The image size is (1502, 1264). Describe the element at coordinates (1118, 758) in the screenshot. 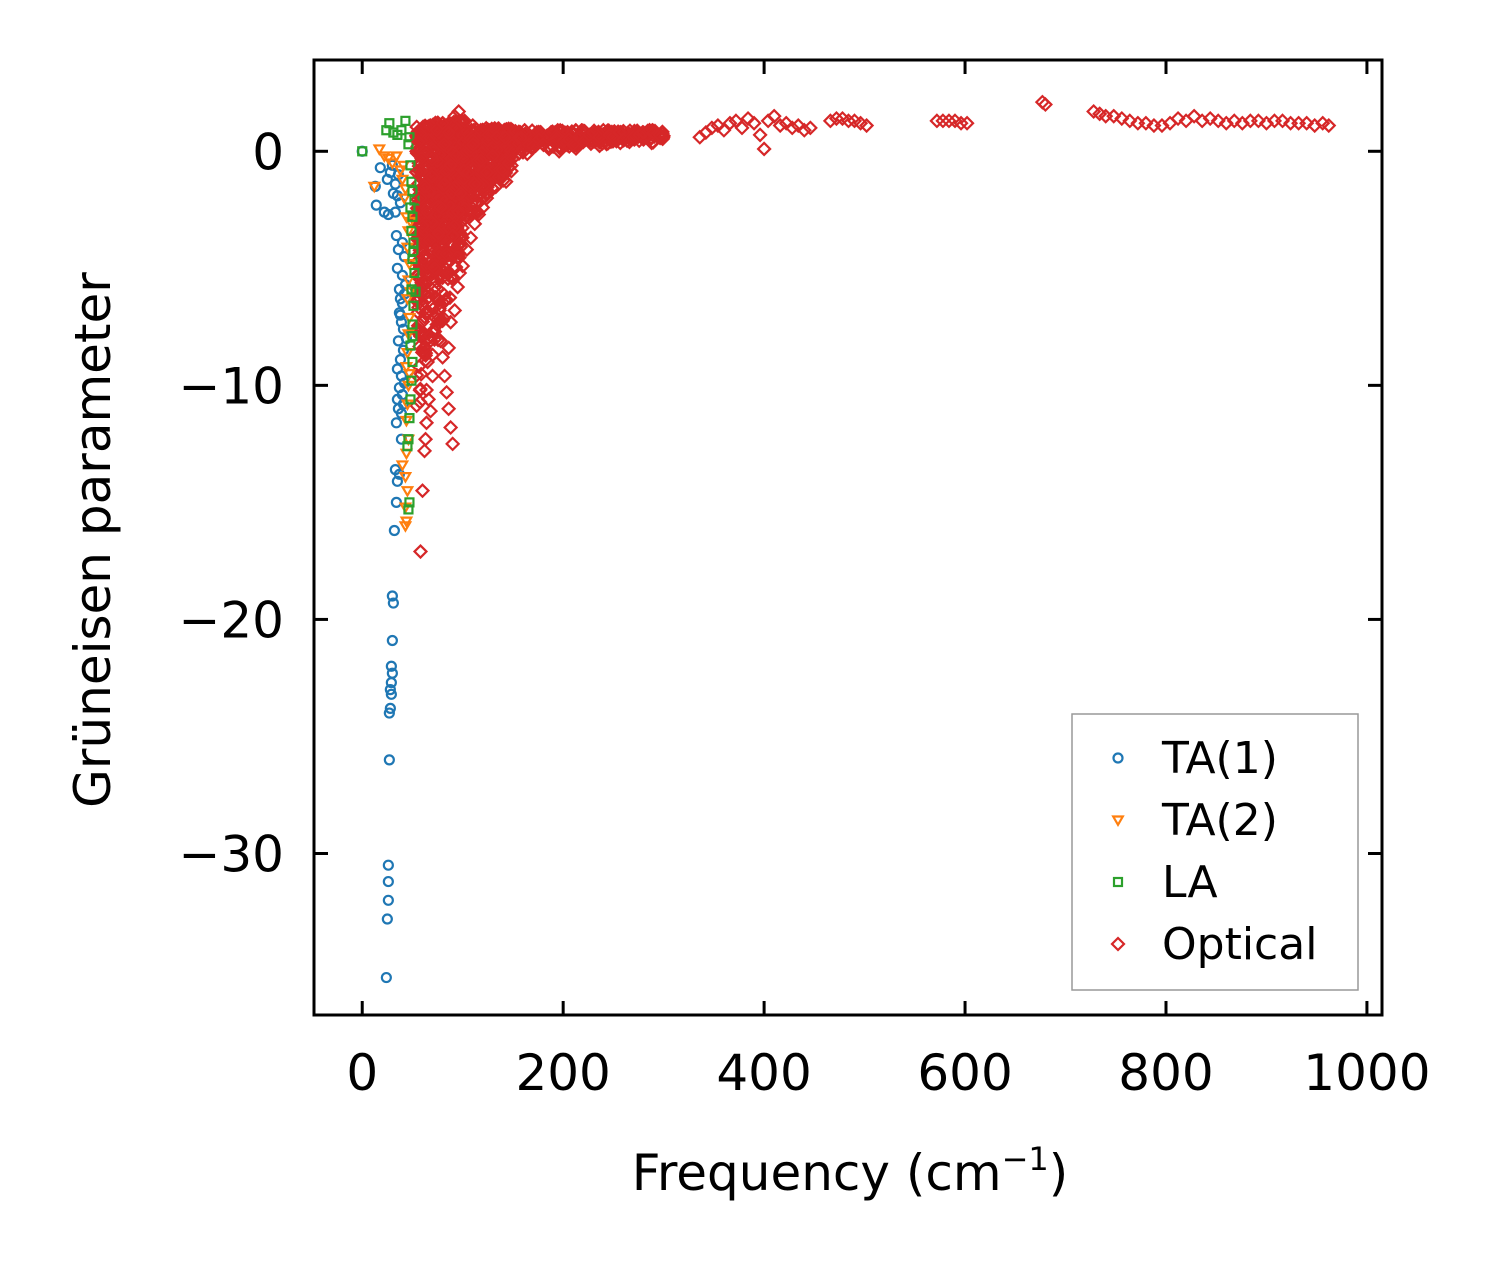

I see `legend-marker-ta1` at that location.